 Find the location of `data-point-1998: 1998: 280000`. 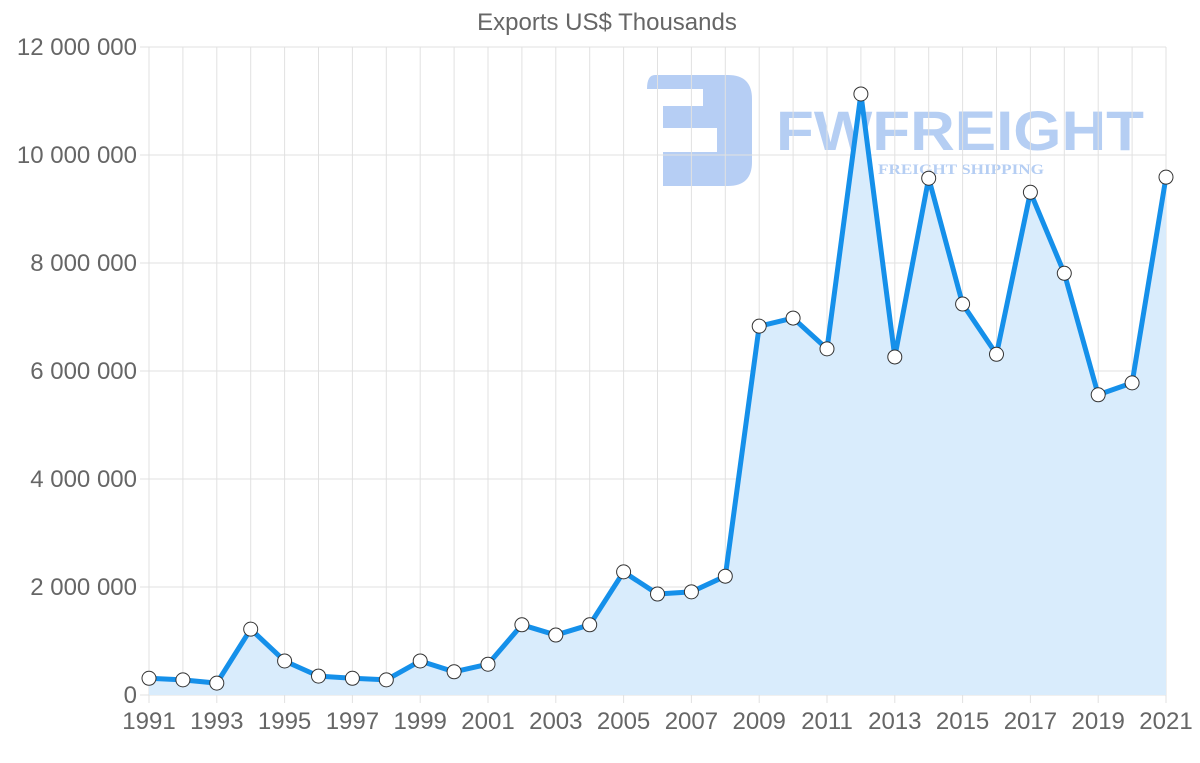

data-point-1998: 1998: 280000 is located at coordinates (386, 680).